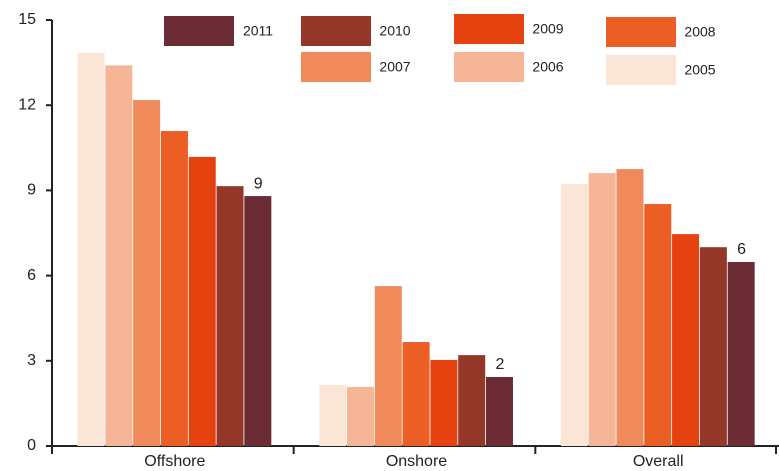 The image size is (779, 471). I want to click on legend-label: 2008, so click(699, 32).